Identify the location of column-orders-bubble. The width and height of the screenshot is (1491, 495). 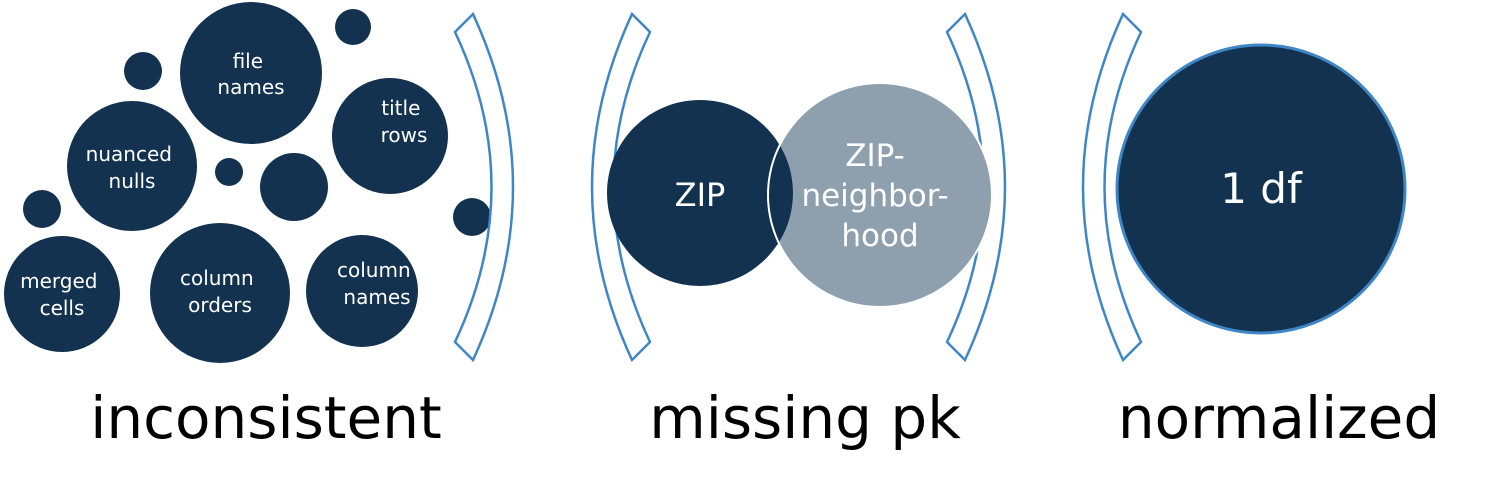
(220, 293).